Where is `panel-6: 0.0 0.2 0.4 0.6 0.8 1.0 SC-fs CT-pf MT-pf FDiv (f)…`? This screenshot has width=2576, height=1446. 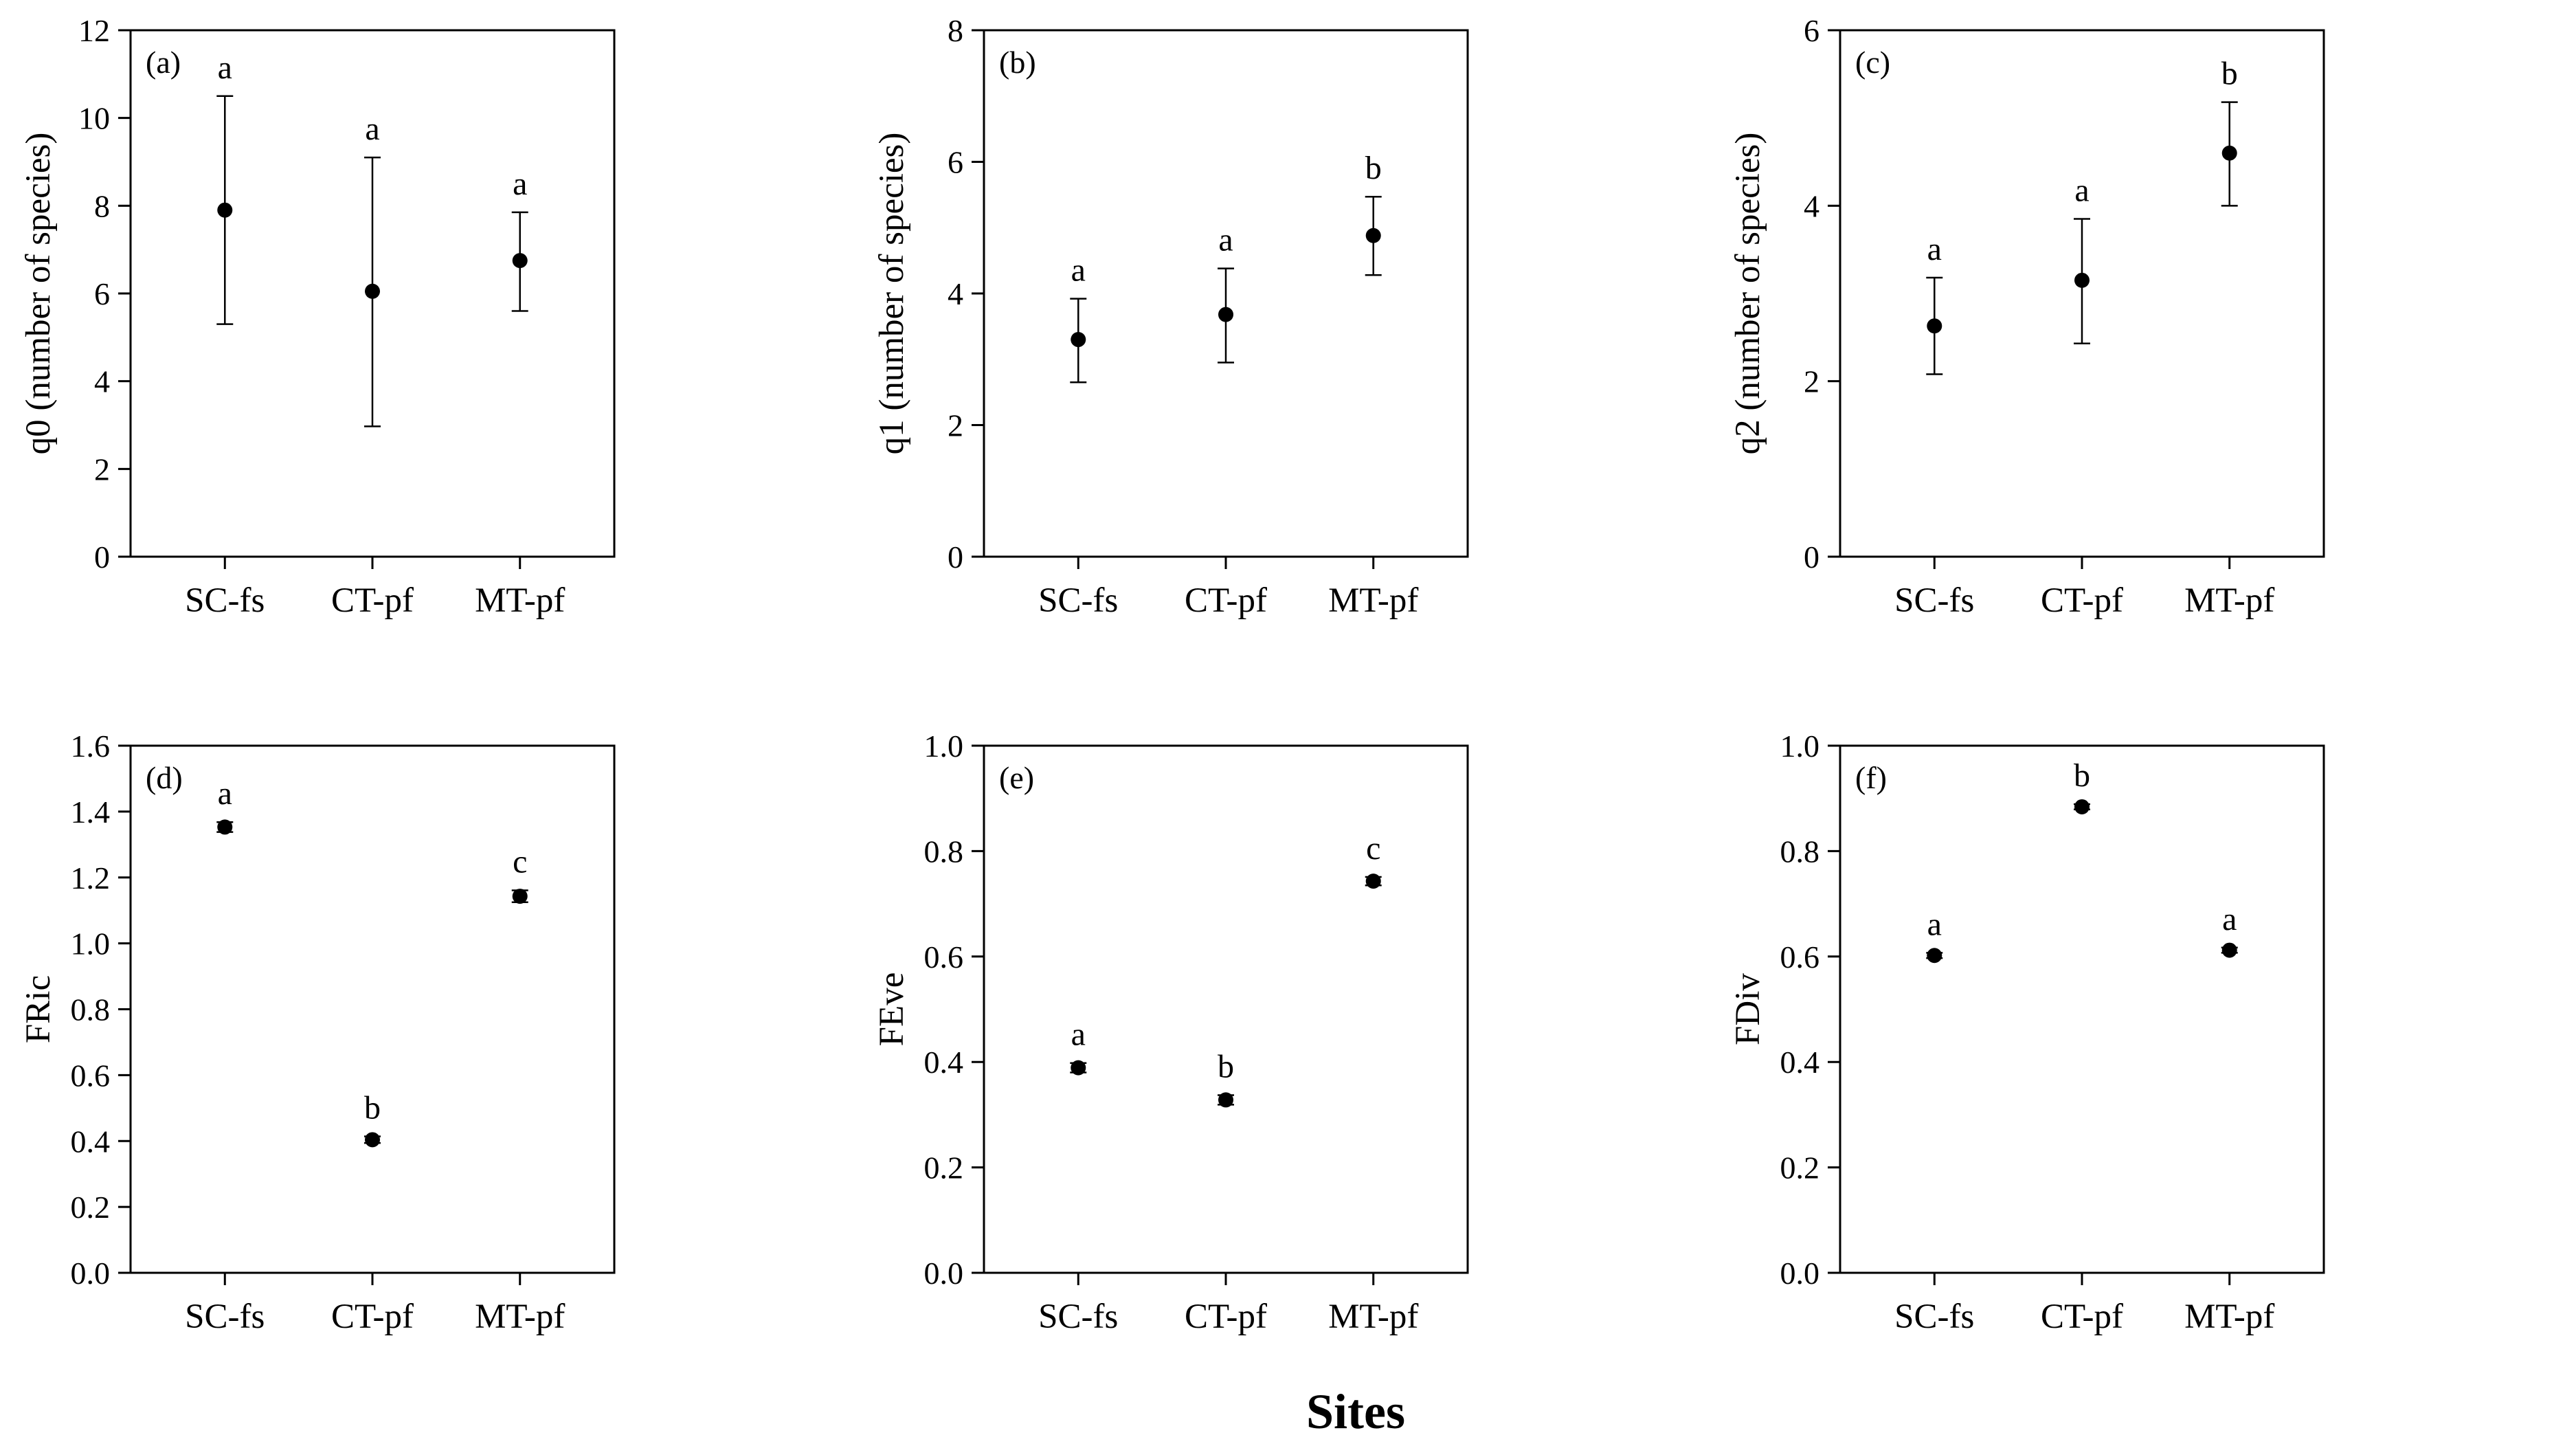 panel-6: 0.0 0.2 0.4 0.6 0.8 1.0 SC-fs CT-pf MT-pf FDiv (f)… is located at coordinates (2027, 1032).